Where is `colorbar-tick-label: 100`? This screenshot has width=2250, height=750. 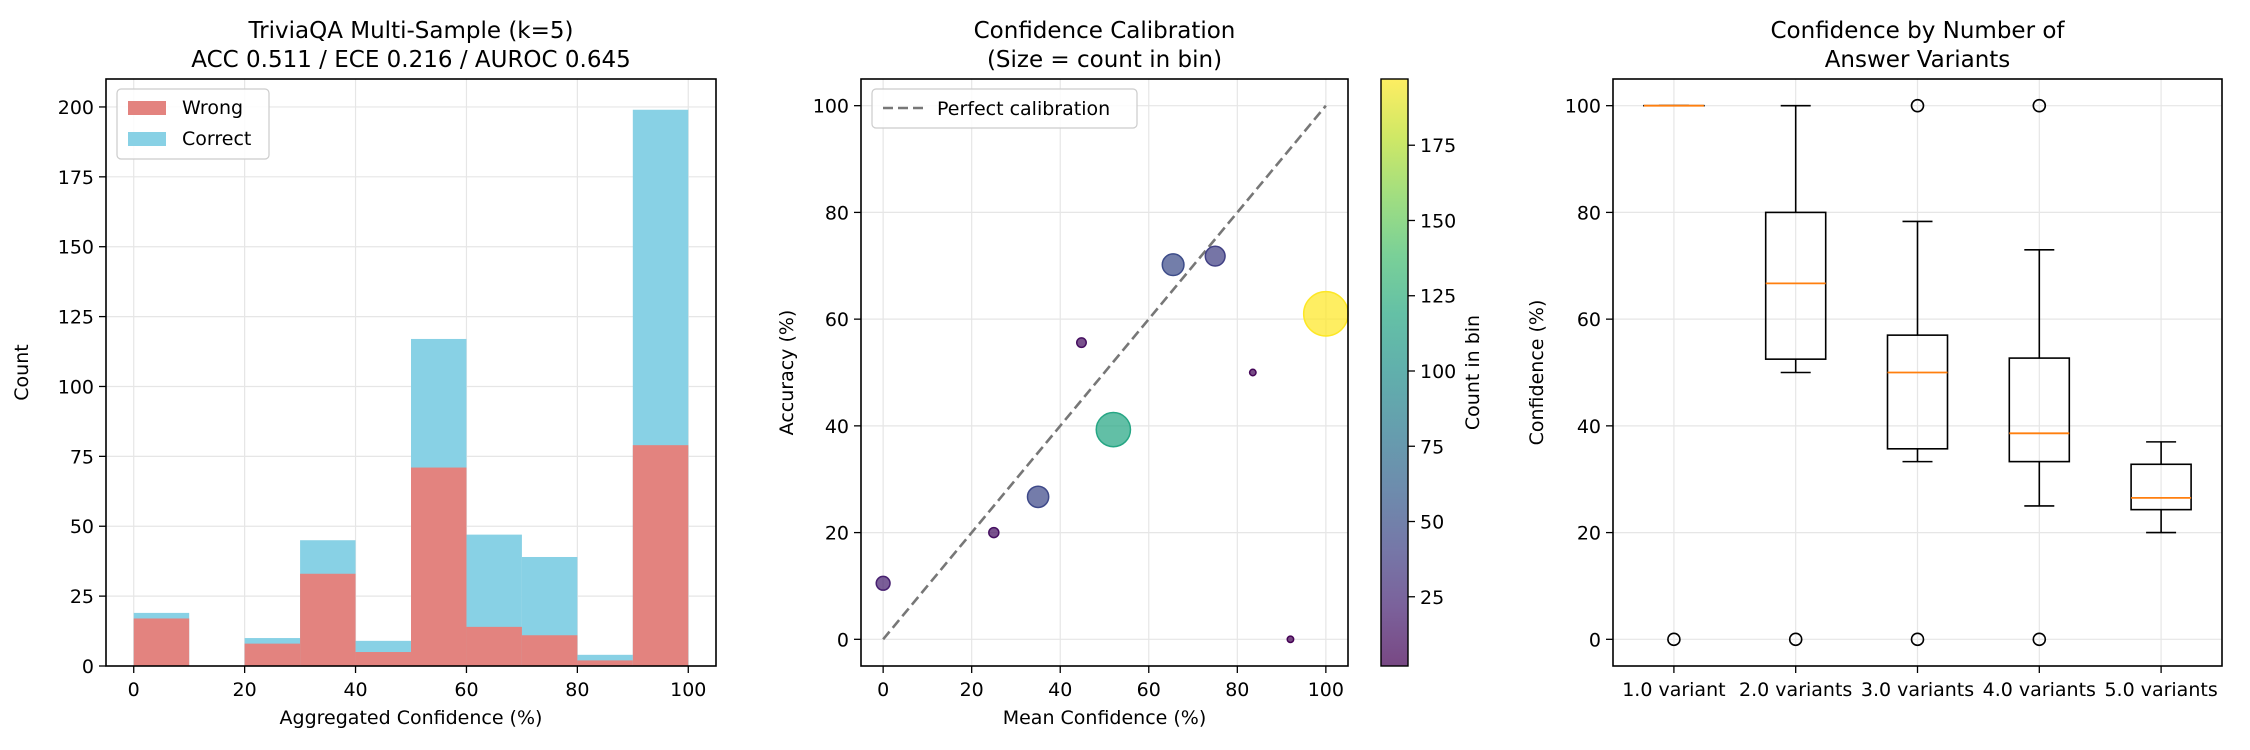 colorbar-tick-label: 100 is located at coordinates (1438, 372).